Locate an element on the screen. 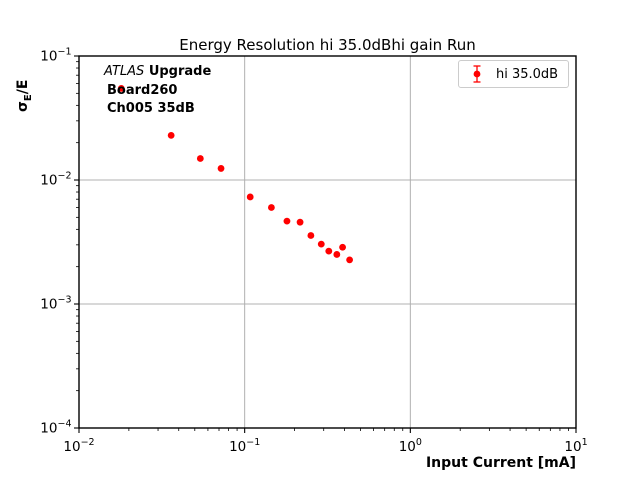  annotation-line-board: Board260 is located at coordinates (142, 90).